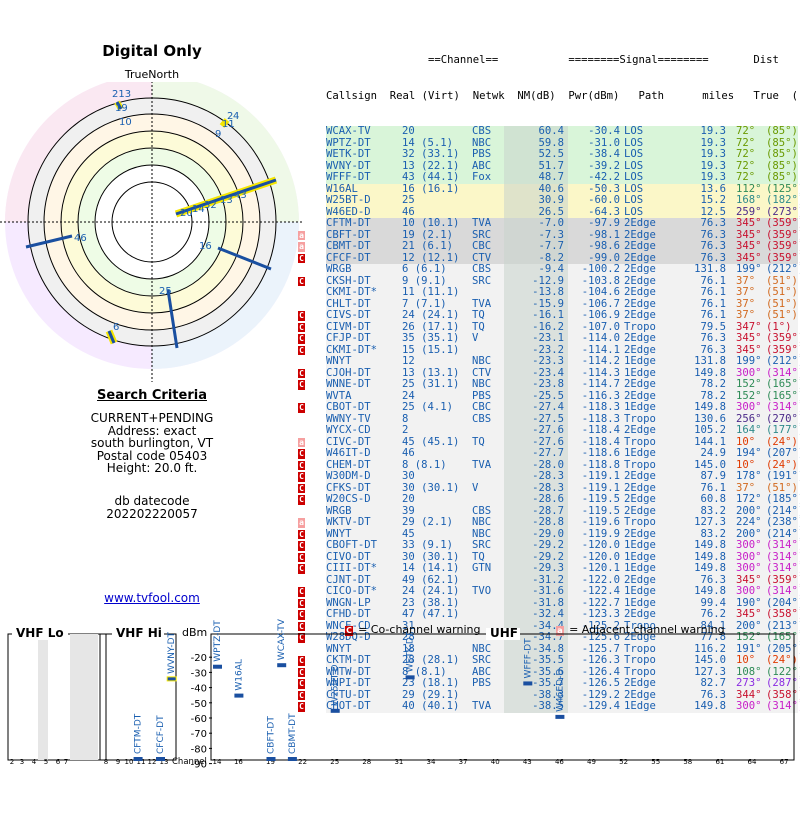 The height and width of the screenshot is (839, 800). I want to click on y-tick-label: -70, so click(199, 734).